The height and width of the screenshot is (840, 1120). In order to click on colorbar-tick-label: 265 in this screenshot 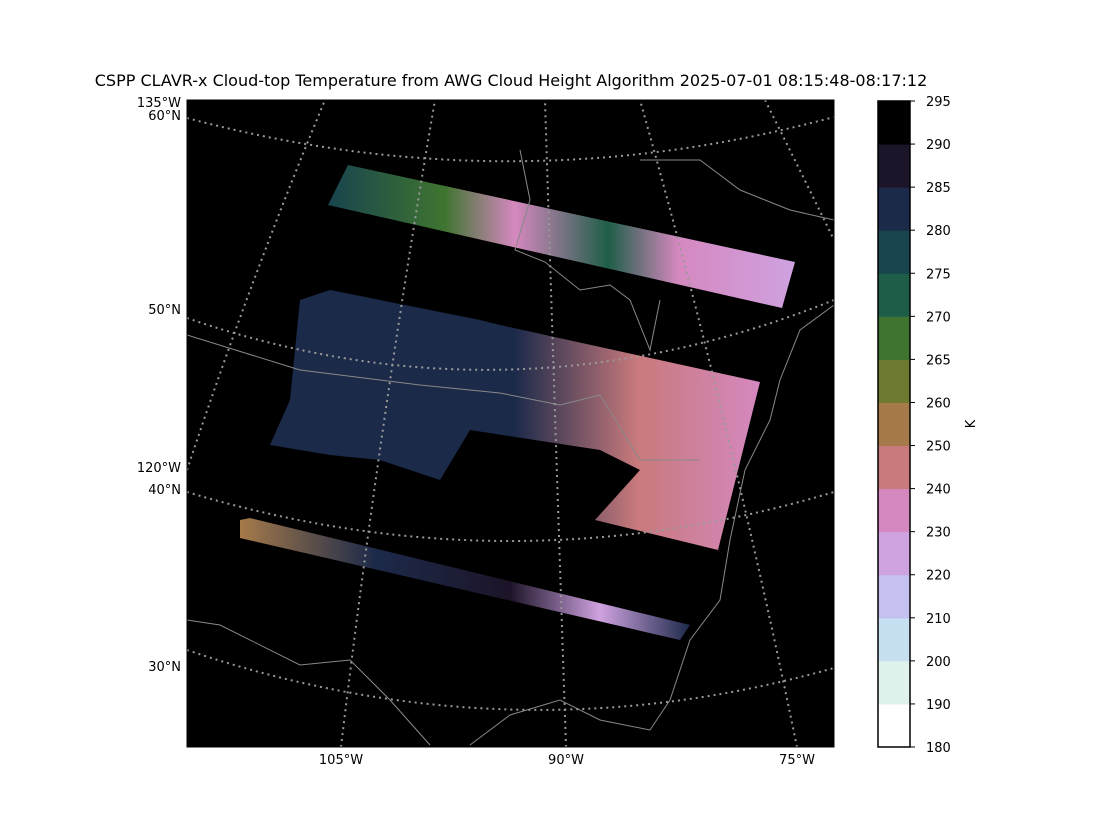, I will do `click(938, 360)`.